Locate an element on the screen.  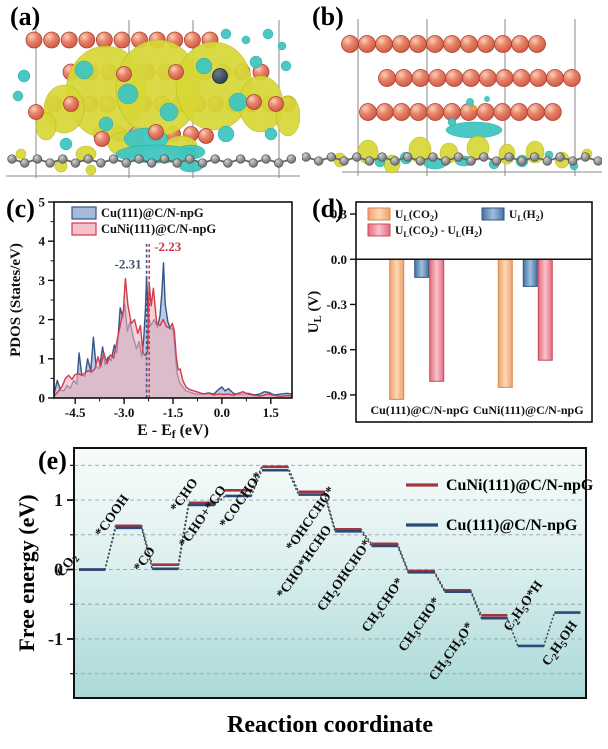
bars-ylabel: UL (V) is located at coordinates (315, 312).